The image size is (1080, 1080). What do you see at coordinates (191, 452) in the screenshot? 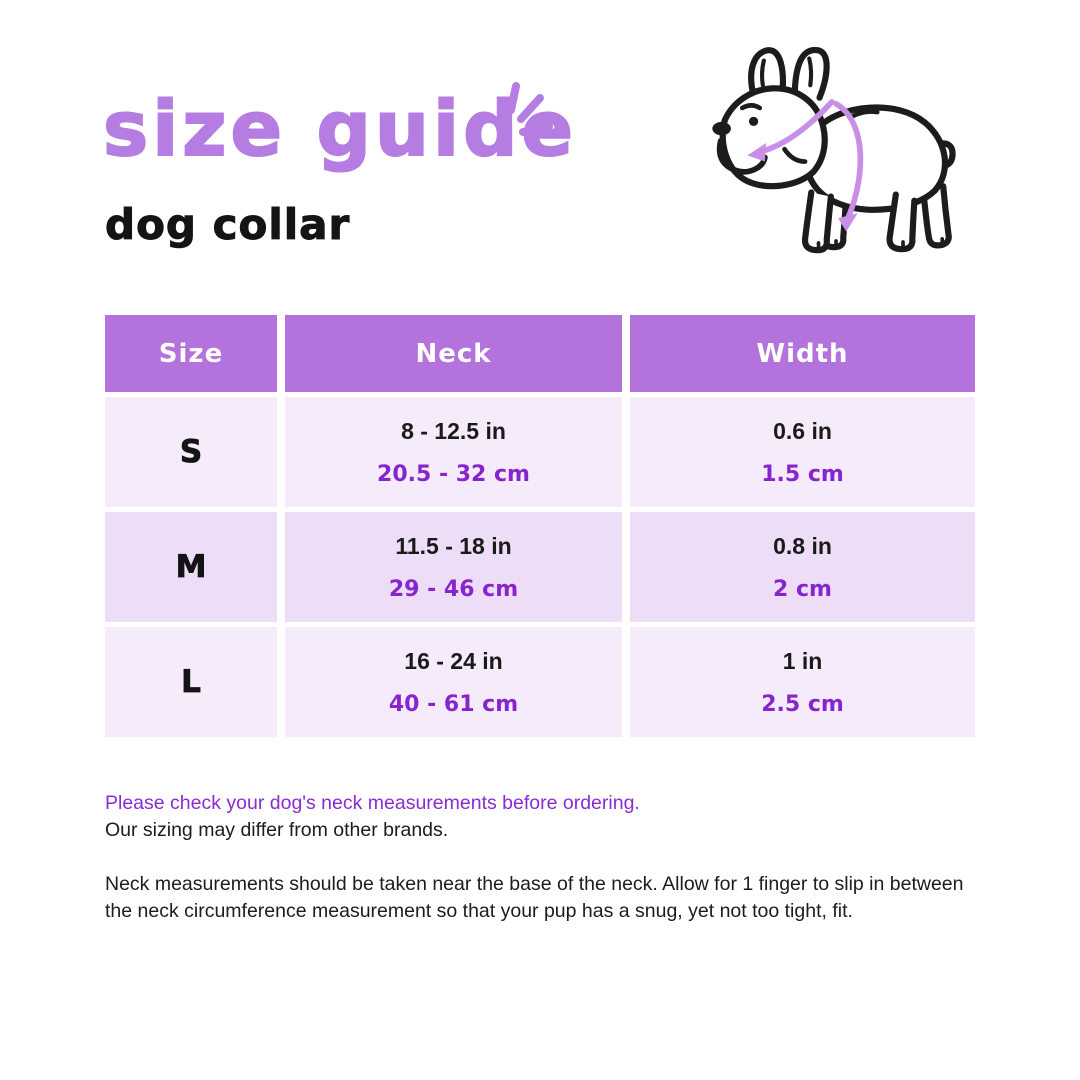
I see `size-cell-s: S` at bounding box center [191, 452].